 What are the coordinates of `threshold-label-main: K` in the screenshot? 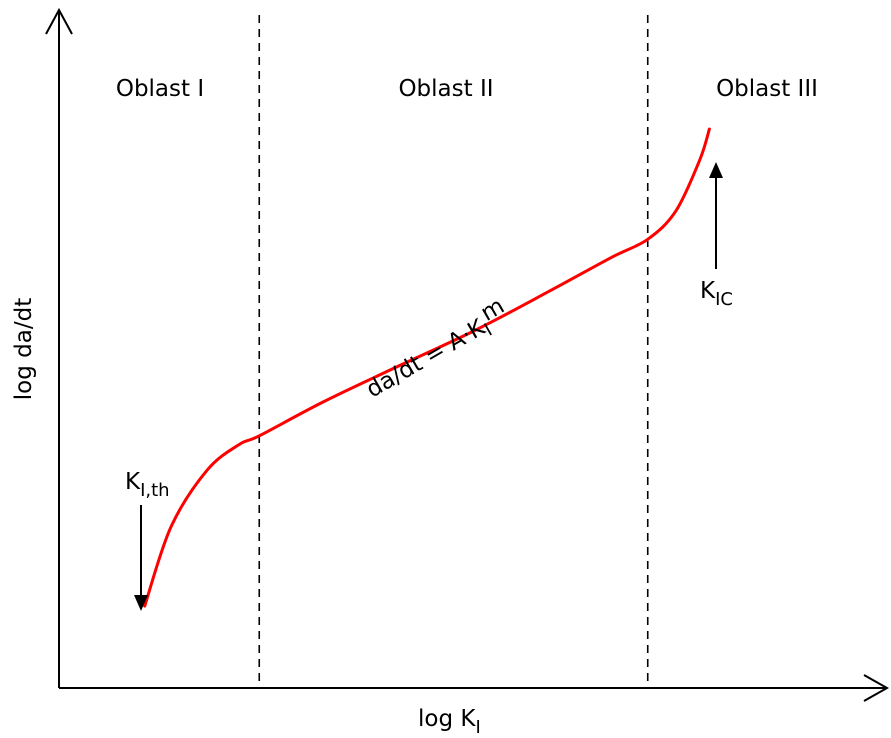 It's located at (133, 482).